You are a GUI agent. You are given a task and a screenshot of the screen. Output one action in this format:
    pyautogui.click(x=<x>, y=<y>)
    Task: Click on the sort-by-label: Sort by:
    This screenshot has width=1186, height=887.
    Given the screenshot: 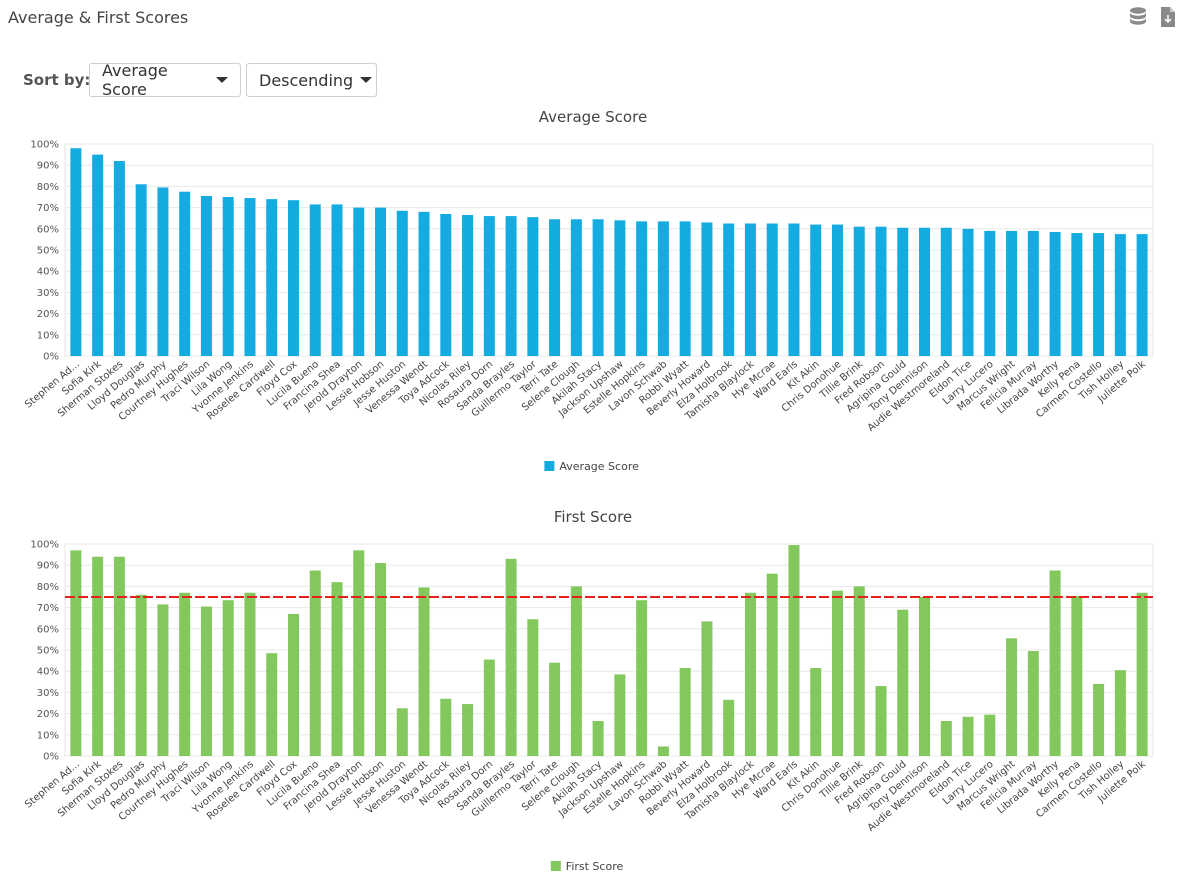 What is the action you would take?
    pyautogui.click(x=57, y=80)
    